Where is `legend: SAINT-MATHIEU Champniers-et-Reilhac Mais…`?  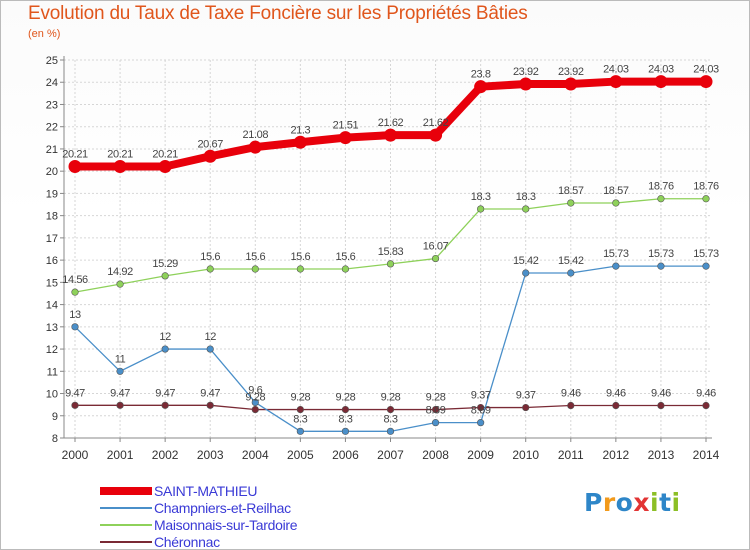 legend: SAINT-MATHIEU Champniers-et-Reilhac Mais… is located at coordinates (199, 516).